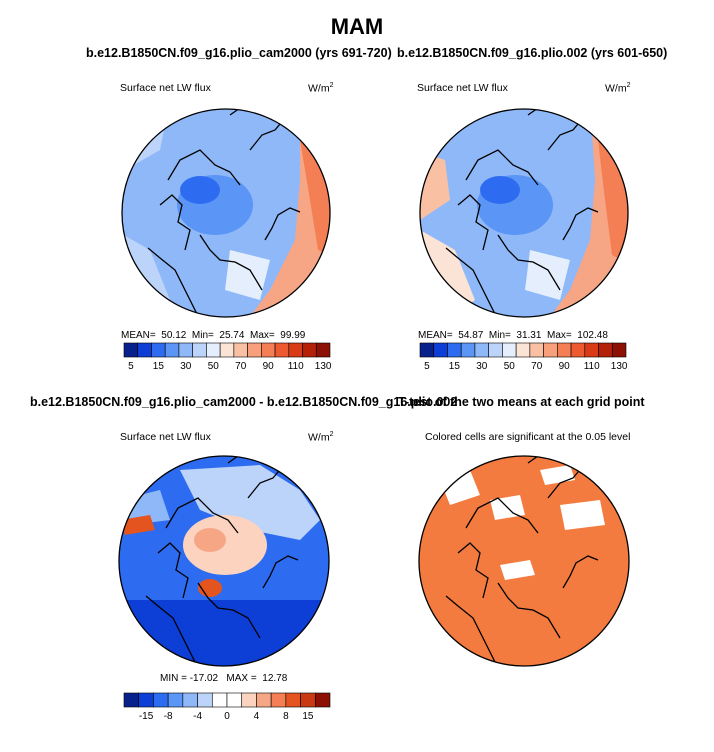  Describe the element at coordinates (537, 366) in the screenshot. I see `panel-2-colorbar-tick-label: 70` at that location.